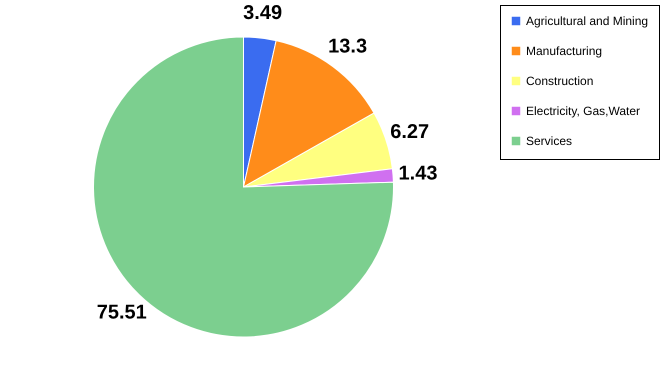 The image size is (665, 374). What do you see at coordinates (348, 46) in the screenshot?
I see `data-label: 13.3` at bounding box center [348, 46].